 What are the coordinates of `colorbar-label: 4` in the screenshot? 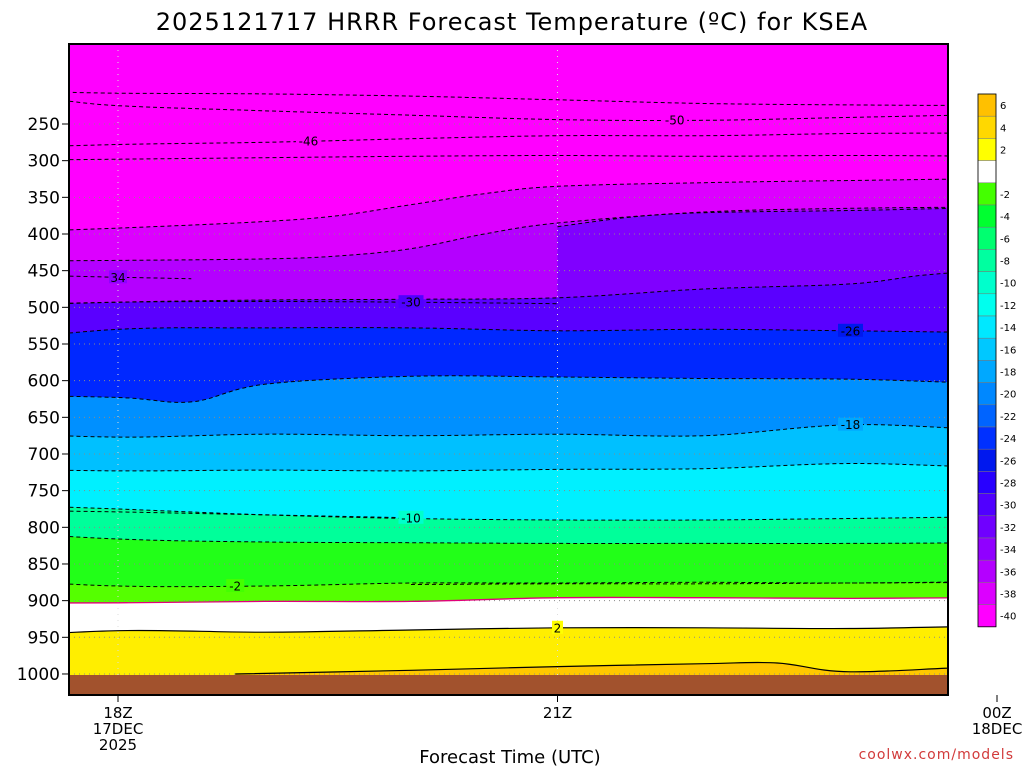 It's located at (1003, 128).